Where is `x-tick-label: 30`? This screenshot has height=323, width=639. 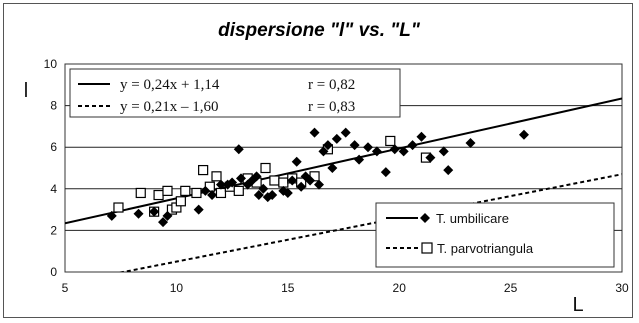 x-tick-label: 30 is located at coordinates (622, 288).